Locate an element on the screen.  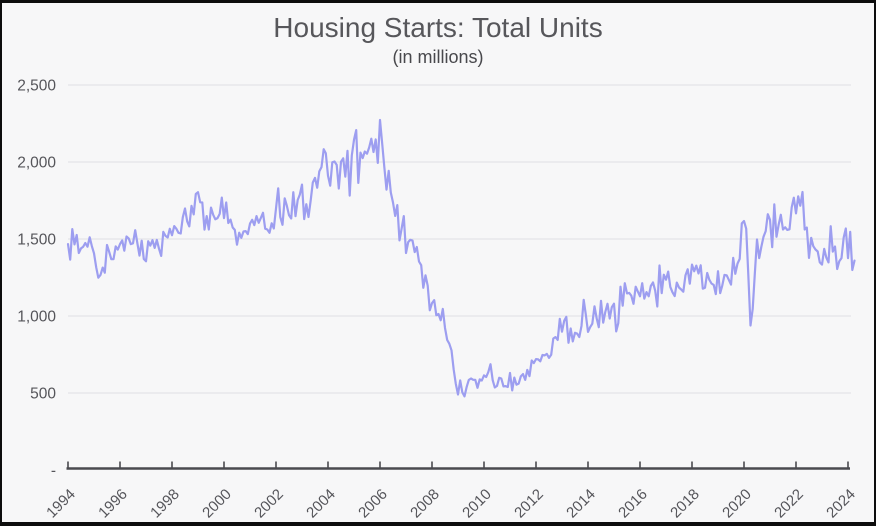
x-tick-label: 2010 is located at coordinates (477, 504).